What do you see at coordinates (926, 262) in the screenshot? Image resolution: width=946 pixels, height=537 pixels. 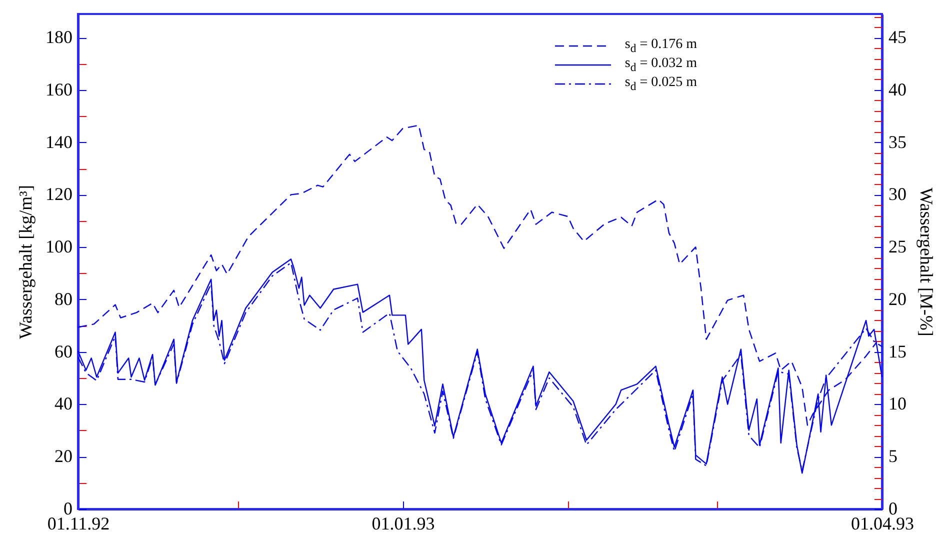 I see `y2-axis-title: Wassergehalt [M-%]` at bounding box center [926, 262].